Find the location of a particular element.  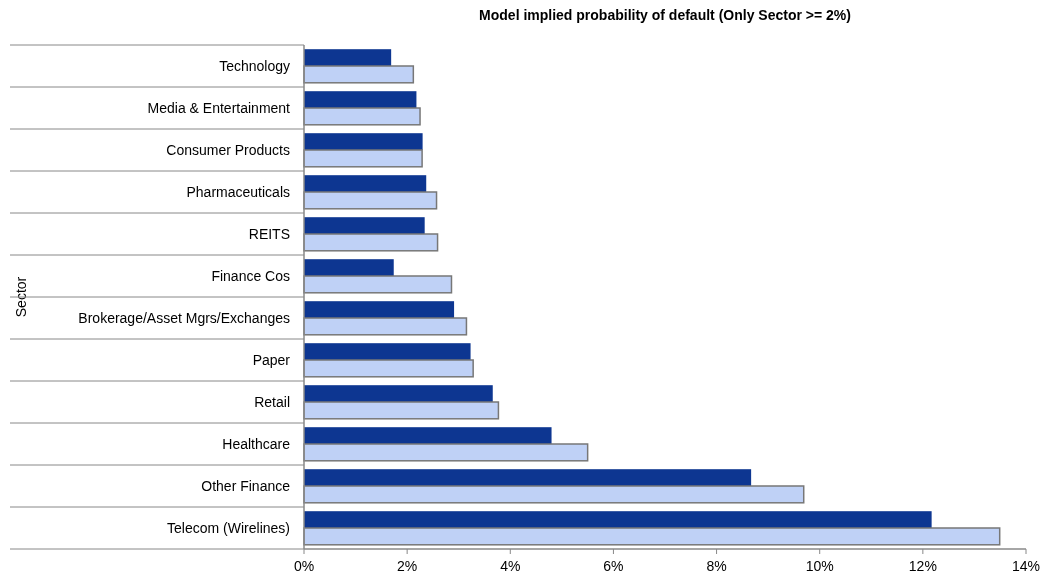

x-tick-label: 12% is located at coordinates (922, 566).